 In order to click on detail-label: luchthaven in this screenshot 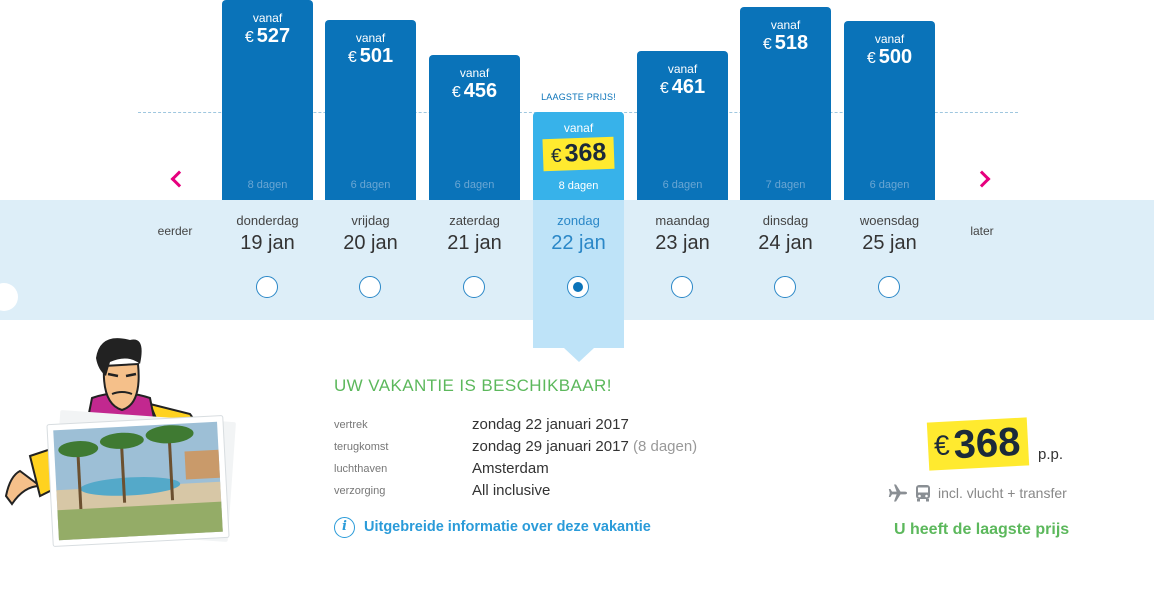, I will do `click(361, 469)`.